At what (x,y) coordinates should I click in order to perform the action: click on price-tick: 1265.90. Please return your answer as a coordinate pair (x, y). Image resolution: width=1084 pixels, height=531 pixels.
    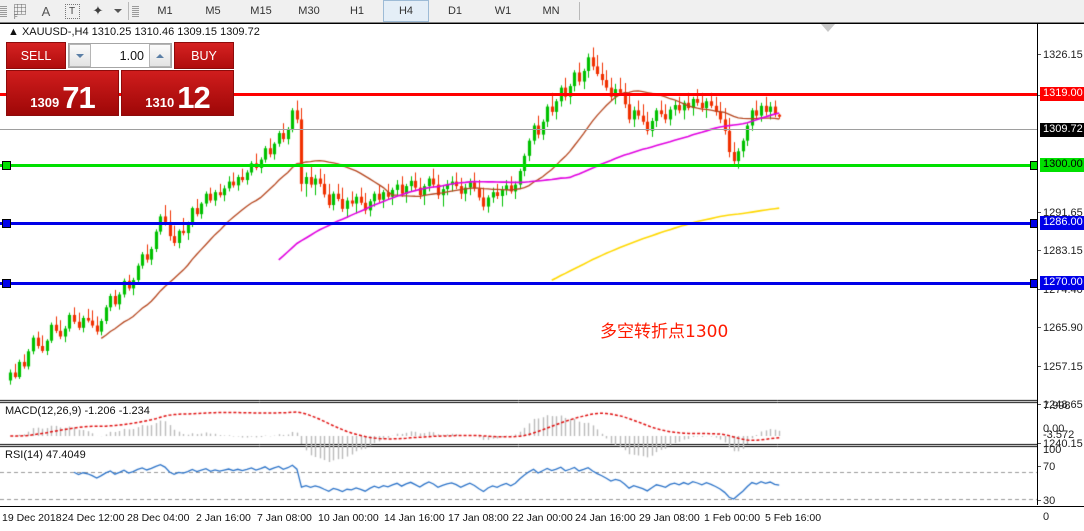
    Looking at the image, I should click on (1060, 328).